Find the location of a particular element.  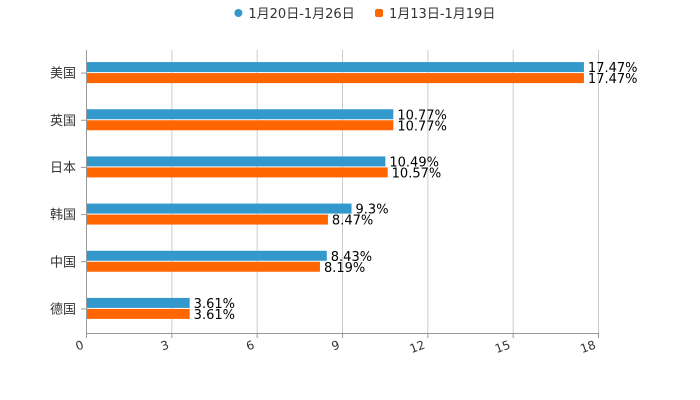

legend-marker-series1 is located at coordinates (238, 13).